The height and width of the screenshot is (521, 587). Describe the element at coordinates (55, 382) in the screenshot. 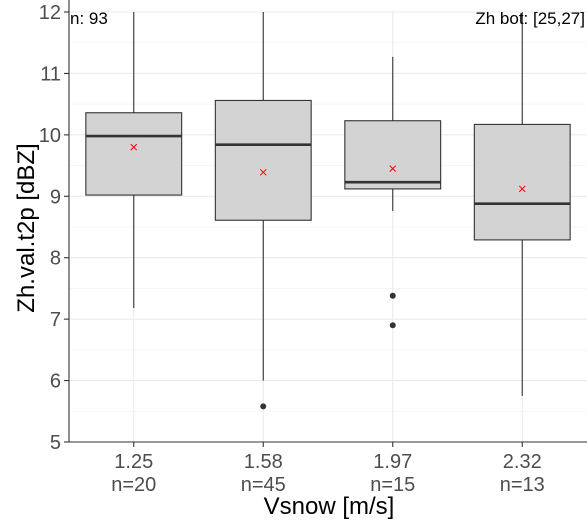

I see `y-tick-label: 6` at that location.